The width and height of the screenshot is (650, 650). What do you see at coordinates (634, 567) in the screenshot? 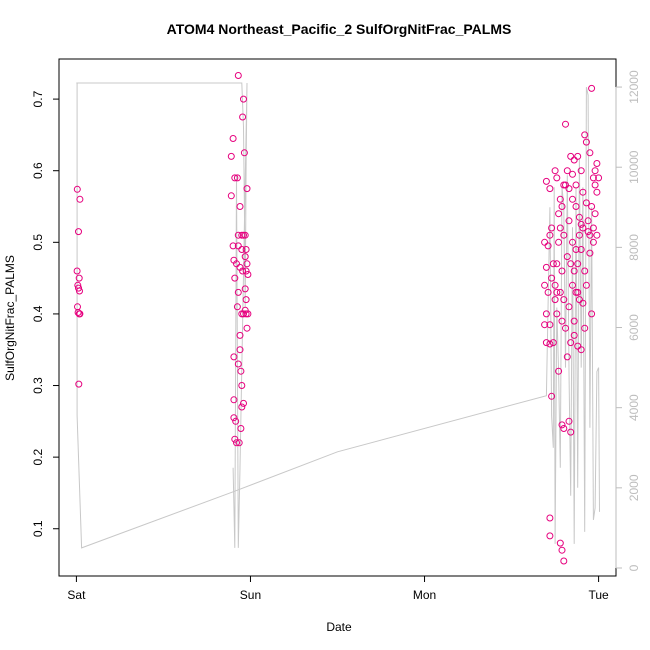
I see `y2-tick-label: 0` at bounding box center [634, 567].